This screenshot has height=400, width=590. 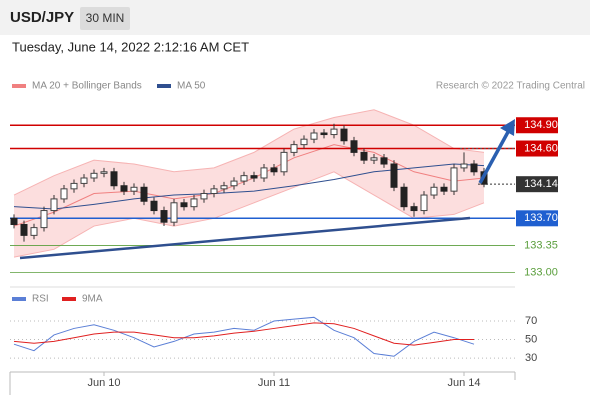 I want to click on x-tick-label: Jun 10, so click(x=103, y=383).